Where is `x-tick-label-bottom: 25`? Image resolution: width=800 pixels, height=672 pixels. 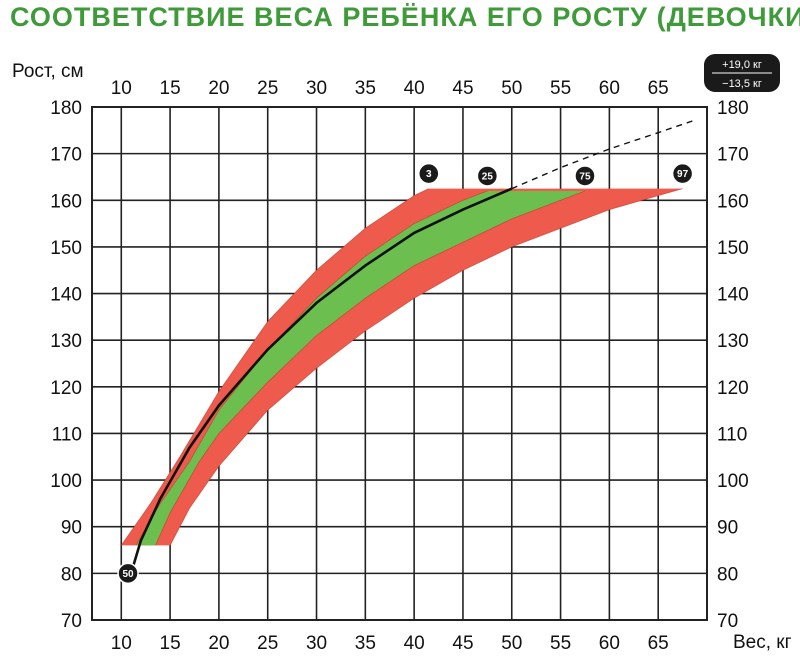
x-tick-label-bottom: 25 is located at coordinates (267, 643).